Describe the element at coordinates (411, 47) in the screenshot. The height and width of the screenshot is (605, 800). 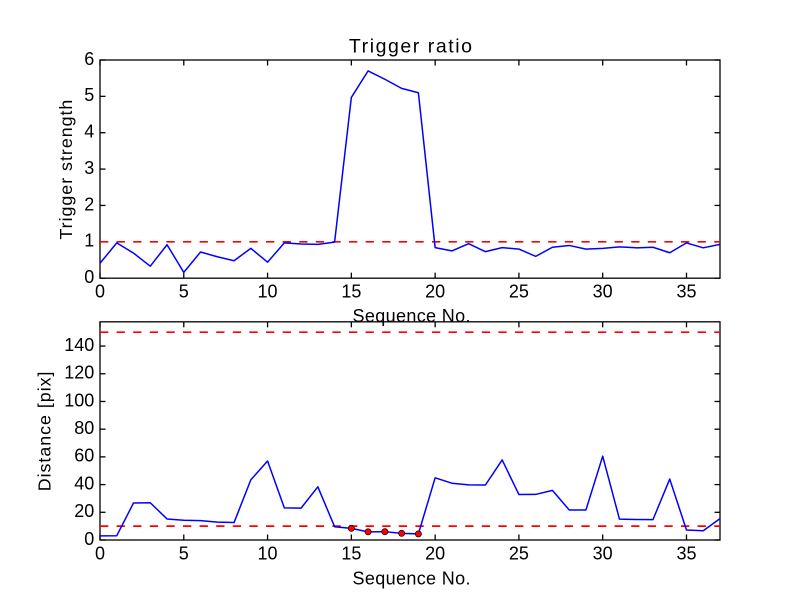
I see `svg-text: Trigger ratio` at that location.